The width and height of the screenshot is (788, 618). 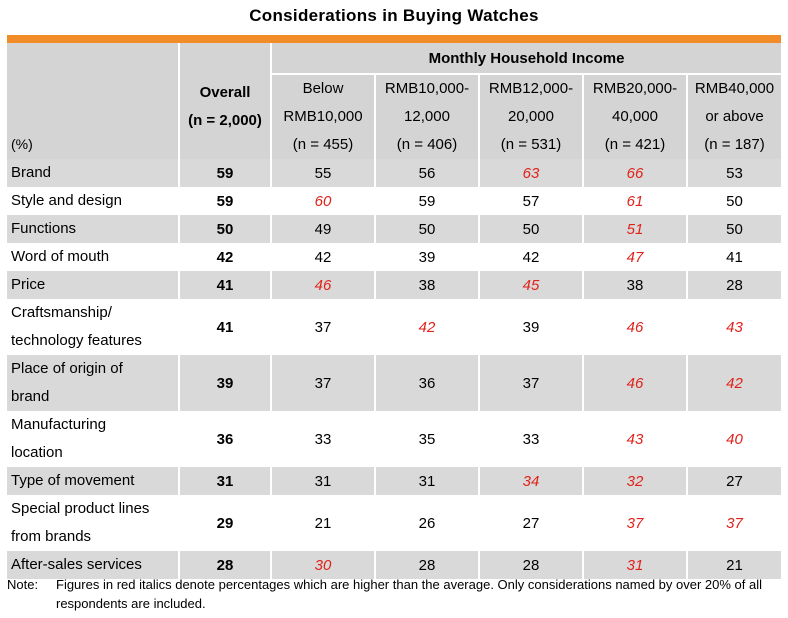 What do you see at coordinates (394, 257) in the screenshot?
I see `table-row: Word of mouth 42 42 39 42 47 41` at bounding box center [394, 257].